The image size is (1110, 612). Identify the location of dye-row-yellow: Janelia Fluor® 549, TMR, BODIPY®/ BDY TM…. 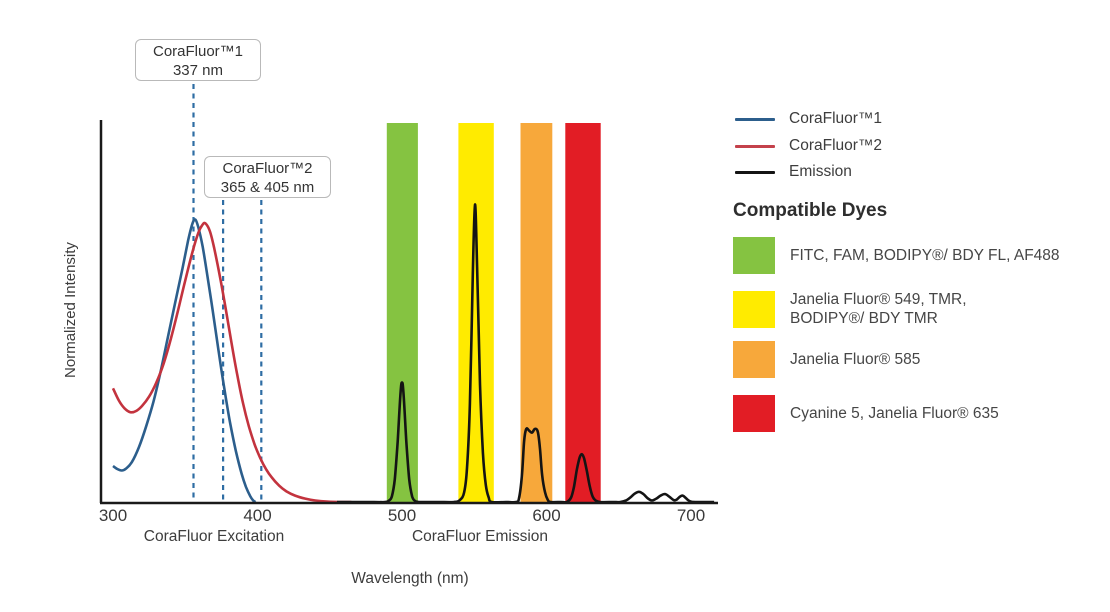
(850, 309).